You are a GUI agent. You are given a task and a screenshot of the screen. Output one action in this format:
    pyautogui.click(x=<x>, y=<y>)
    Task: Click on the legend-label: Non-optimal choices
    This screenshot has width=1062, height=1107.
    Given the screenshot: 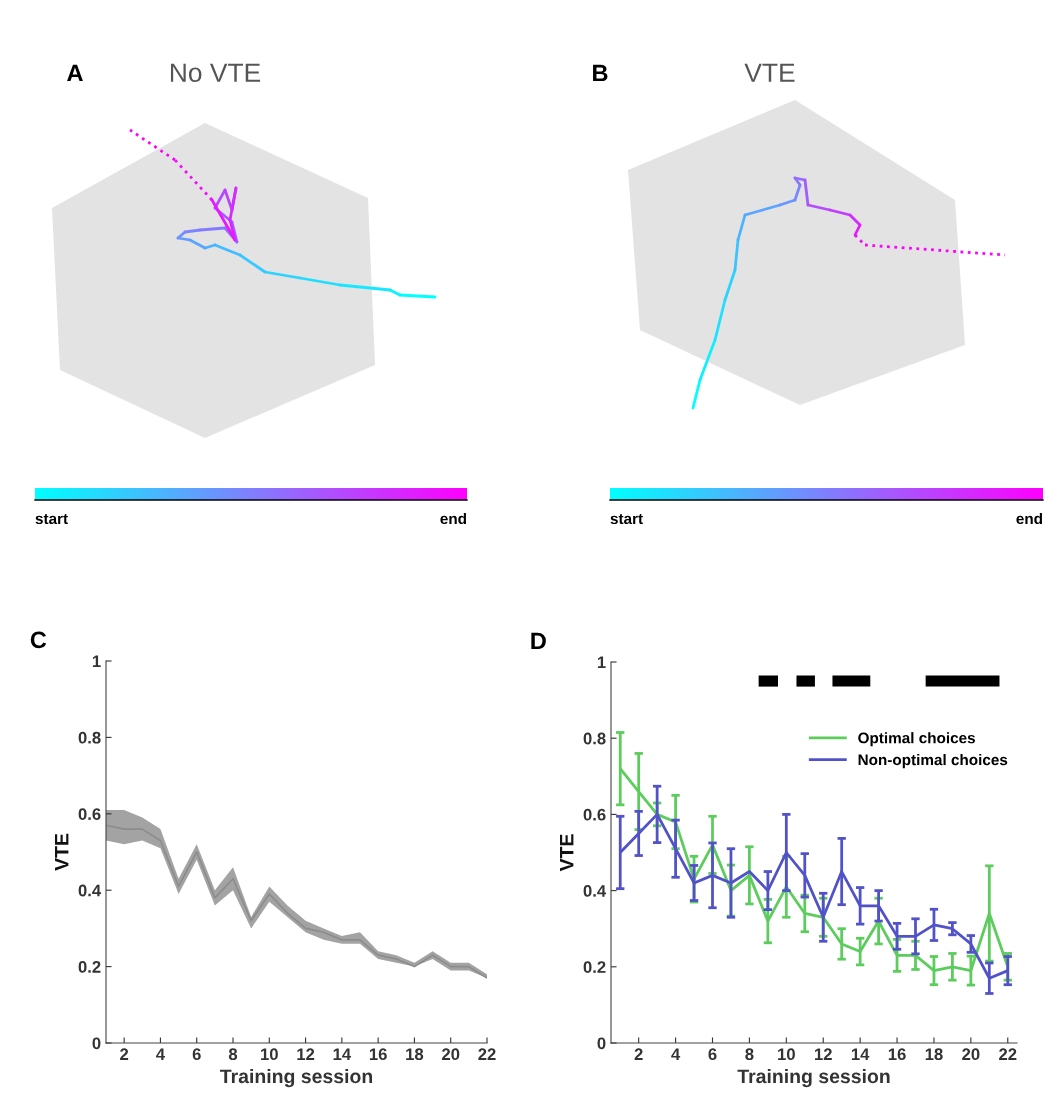 What is the action you would take?
    pyautogui.click(x=933, y=761)
    